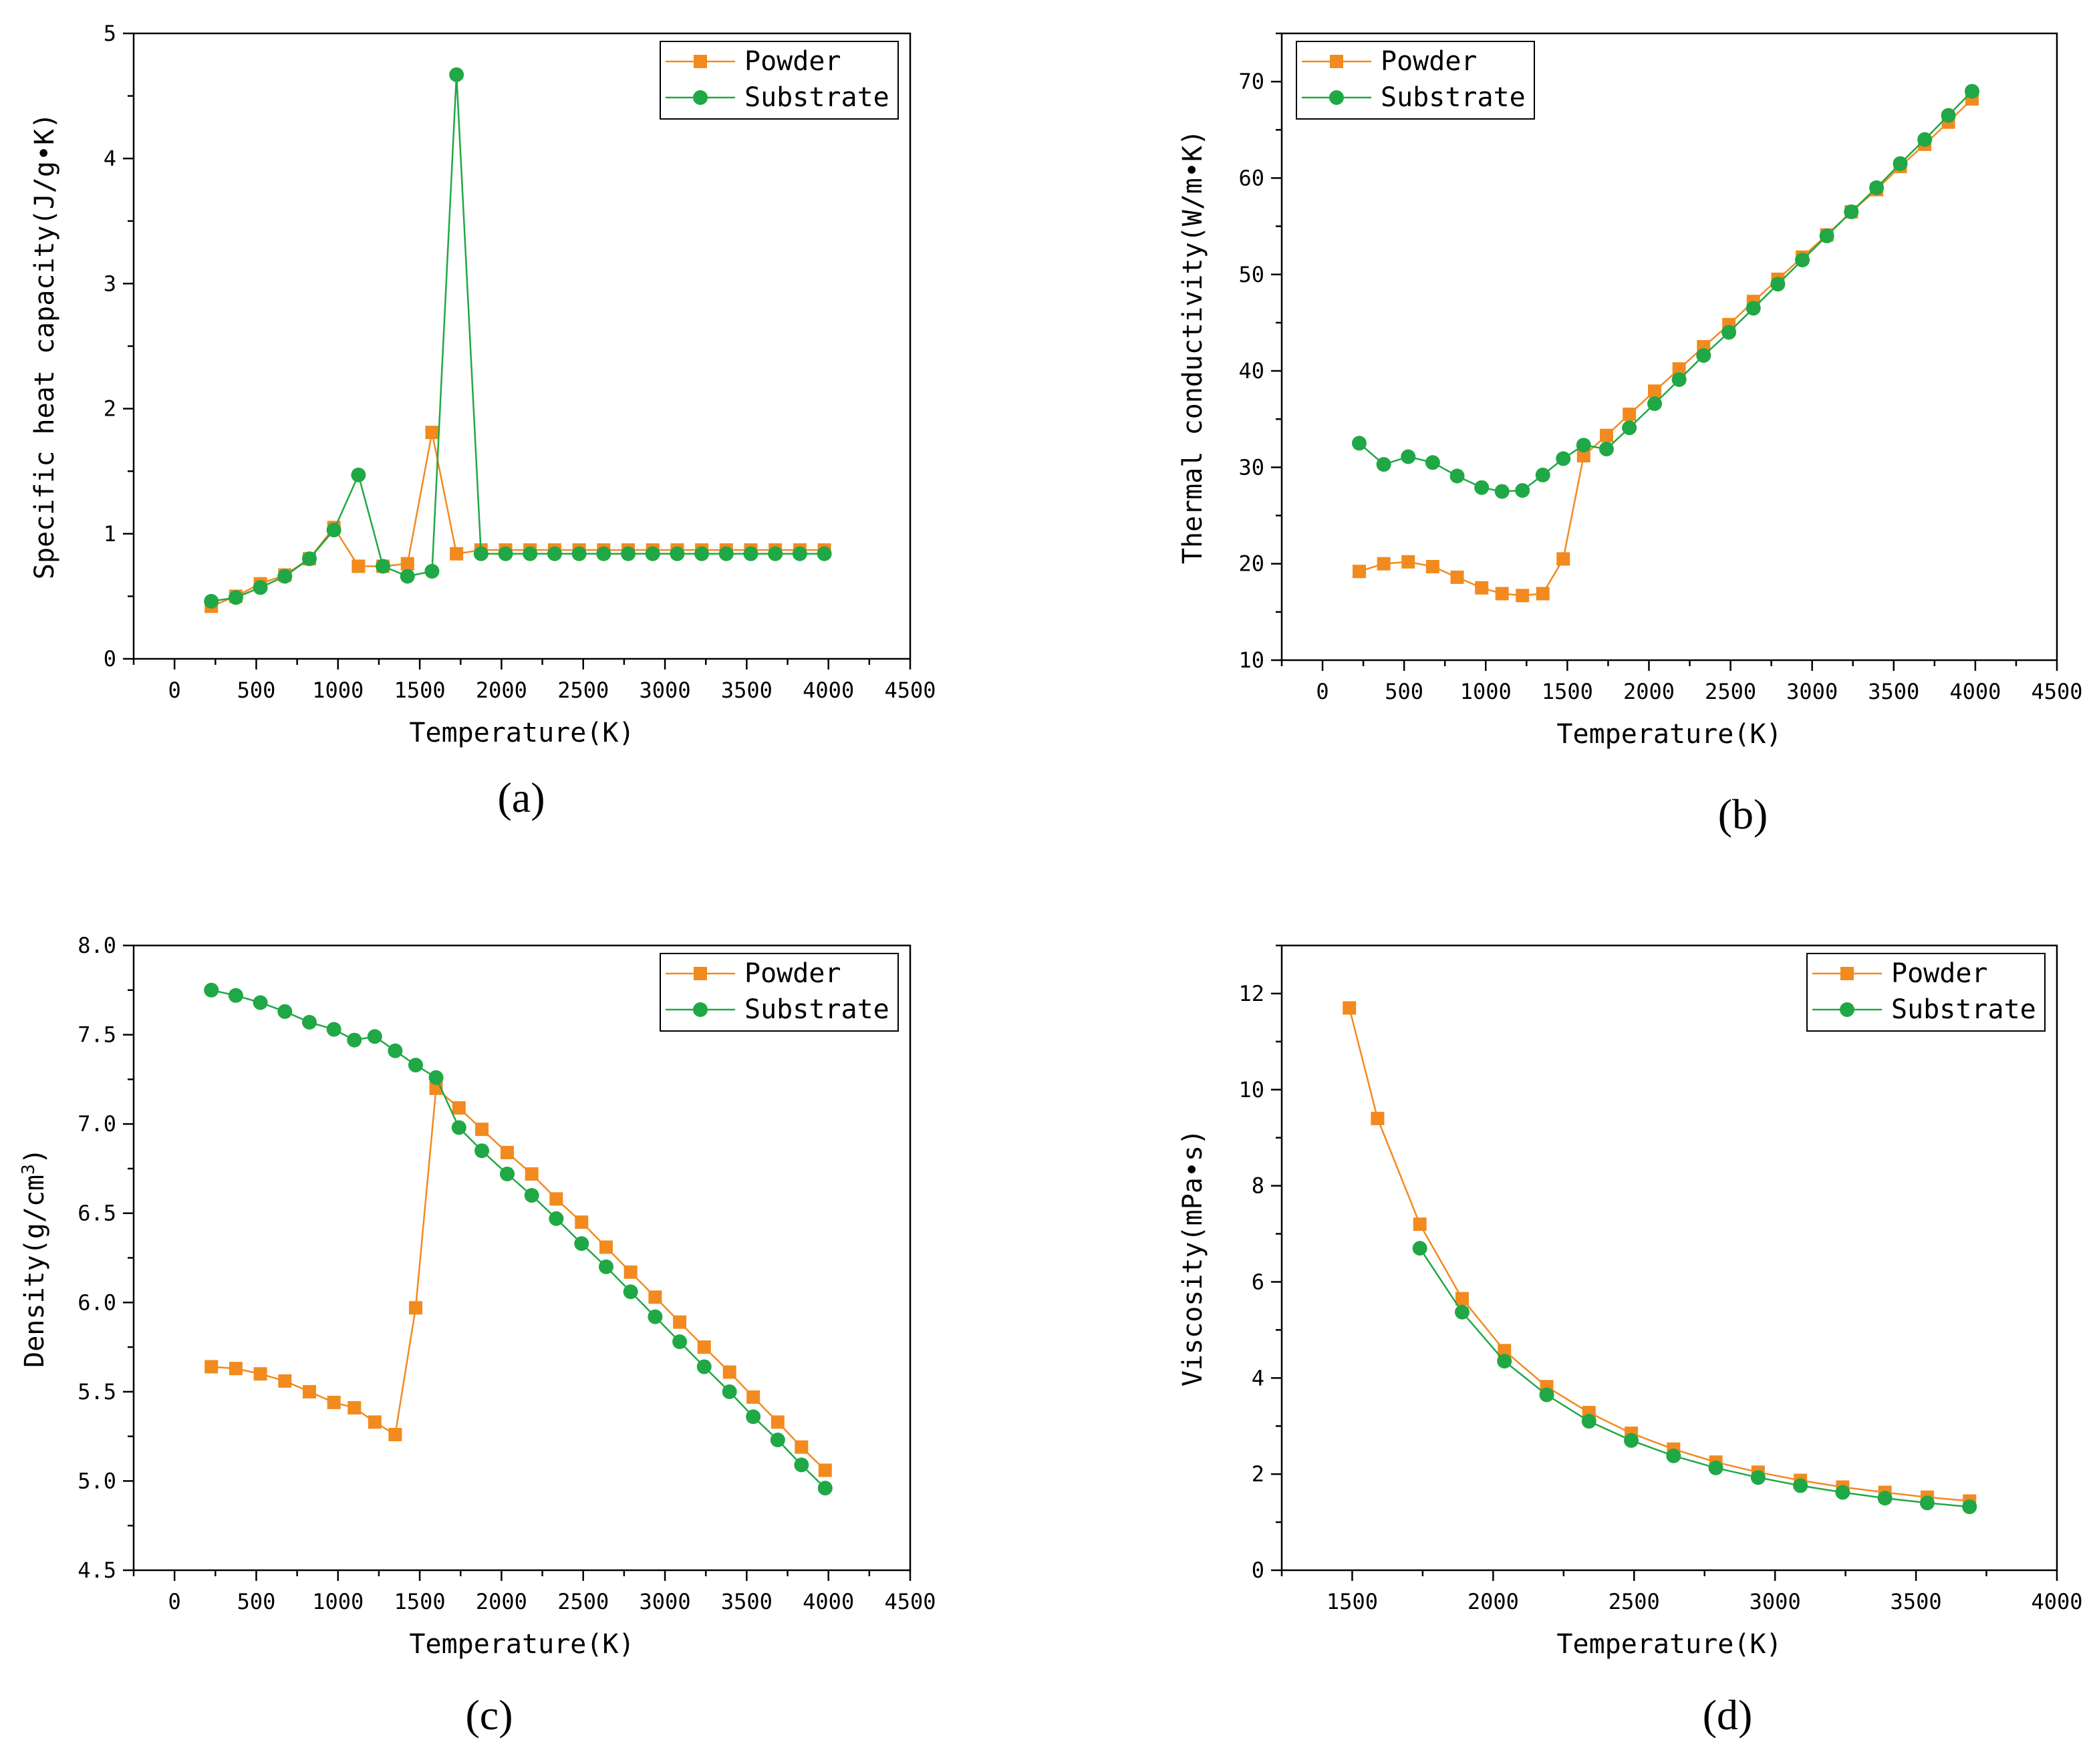  Describe the element at coordinates (1192, 1258) in the screenshot. I see `y-axis-label-text: Viscosity(mPa•s)` at that location.